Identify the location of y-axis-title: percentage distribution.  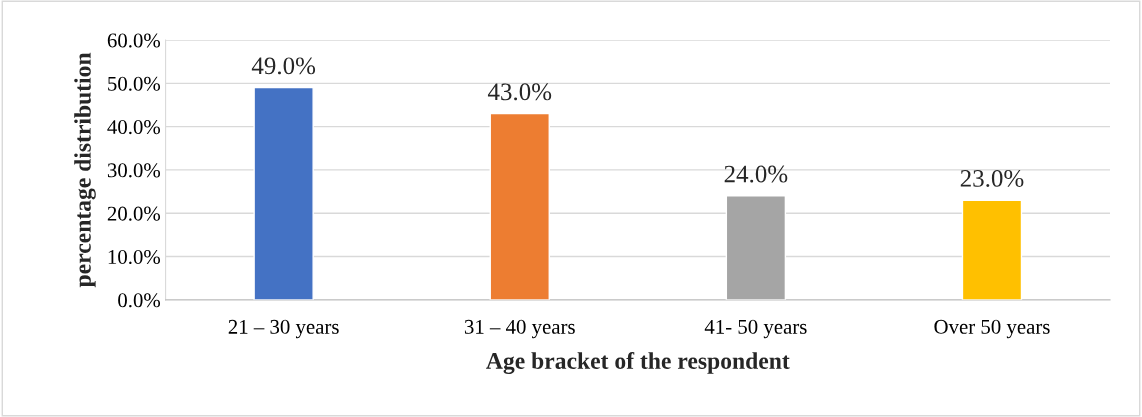
(85, 170).